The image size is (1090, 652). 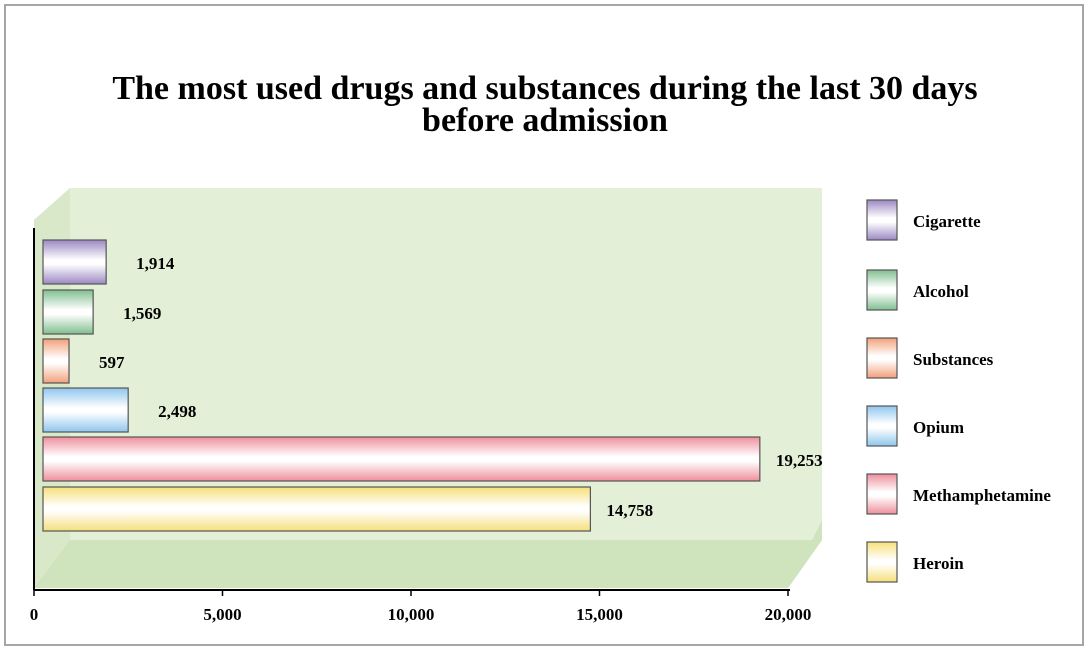 I want to click on legend-swatch-alcohol, so click(x=882, y=290).